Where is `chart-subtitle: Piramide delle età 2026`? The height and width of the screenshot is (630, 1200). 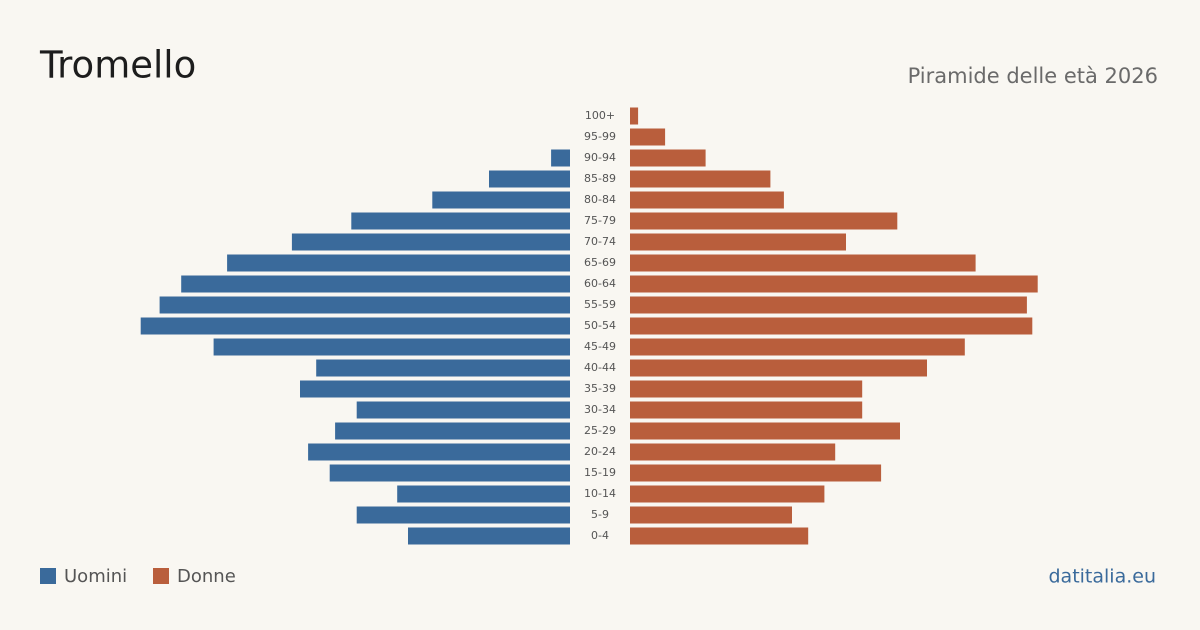
chart-subtitle: Piramide delle età 2026 is located at coordinates (1033, 76).